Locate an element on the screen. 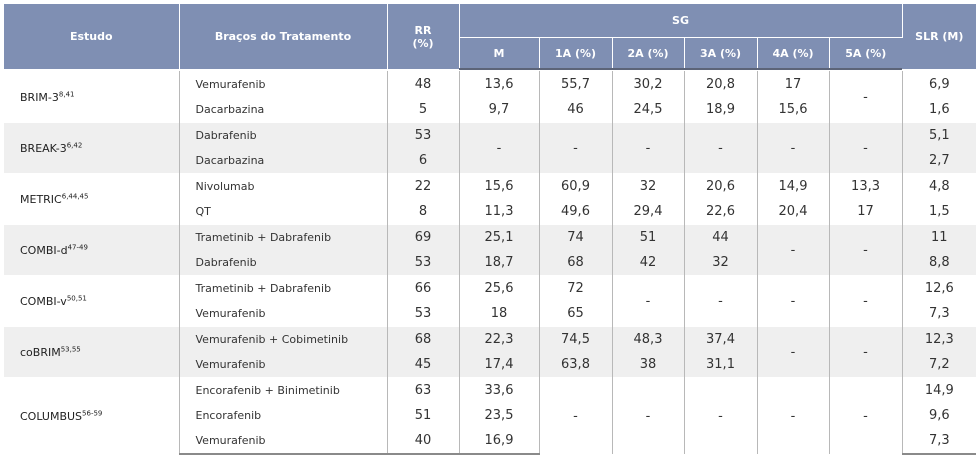 This screenshot has height=471, width=980. slr-value: 2,7 is located at coordinates (939, 161).